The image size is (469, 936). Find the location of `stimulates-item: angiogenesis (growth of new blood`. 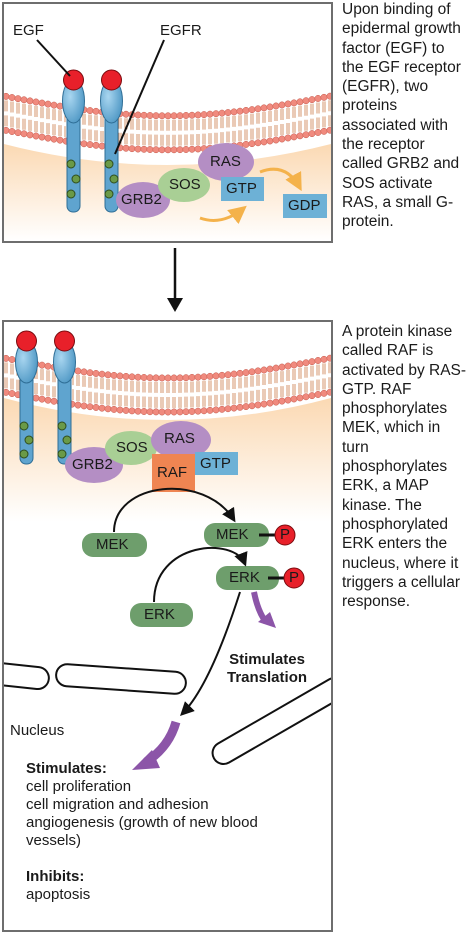

stimulates-item: angiogenesis (growth of new blood is located at coordinates (142, 822).